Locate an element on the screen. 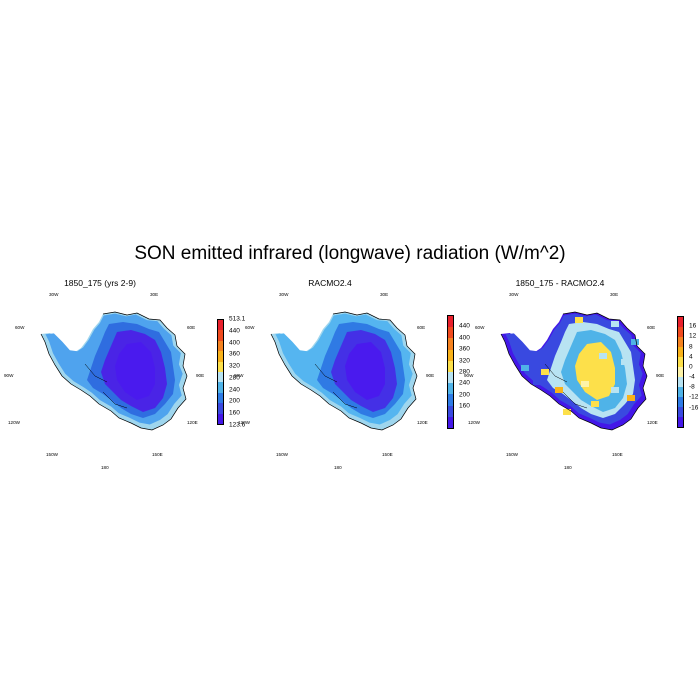 The image size is (700, 700). coastline is located at coordinates (114, 371).